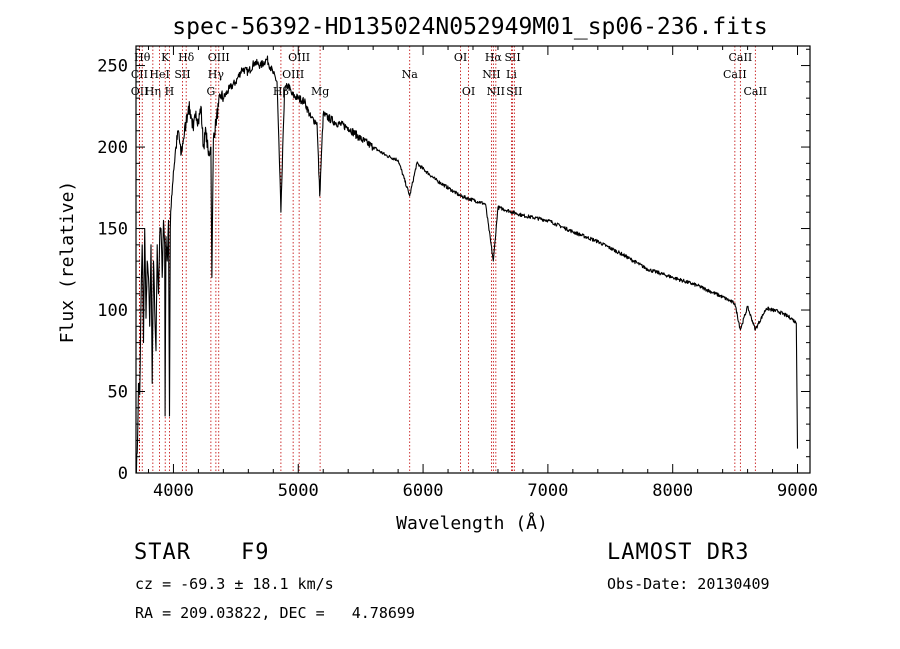 Image resolution: width=900 pixels, height=649 pixels. What do you see at coordinates (293, 74) in the screenshot?
I see `line-label-13: OIII` at bounding box center [293, 74].